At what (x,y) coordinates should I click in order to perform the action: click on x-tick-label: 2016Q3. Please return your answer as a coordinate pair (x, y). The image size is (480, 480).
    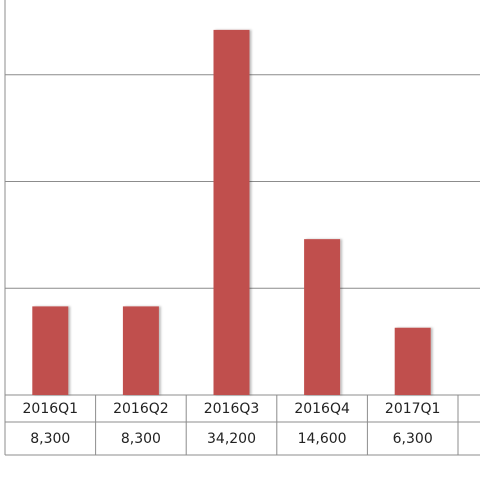
    Looking at the image, I should click on (232, 409).